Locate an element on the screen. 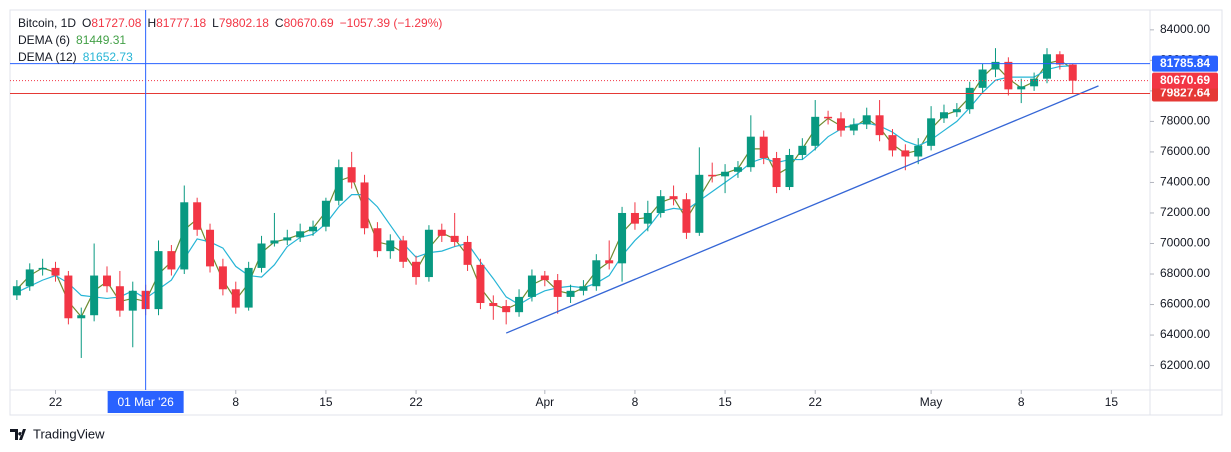  ohlc-value: 81777.18 is located at coordinates (181, 23).